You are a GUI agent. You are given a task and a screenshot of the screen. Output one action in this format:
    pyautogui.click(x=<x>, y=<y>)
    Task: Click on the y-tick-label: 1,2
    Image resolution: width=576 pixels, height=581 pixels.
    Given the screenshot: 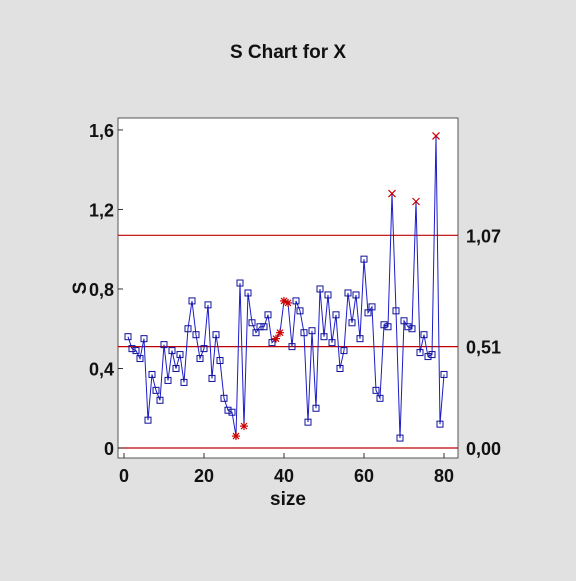 What is the action you would take?
    pyautogui.click(x=101, y=210)
    